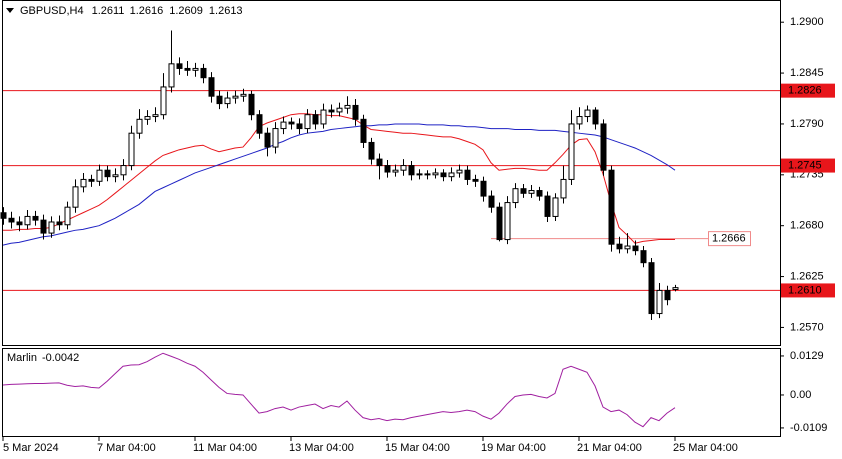 The height and width of the screenshot is (459, 842). What do you see at coordinates (147, 11) in the screenshot?
I see `last-high: 1.2616` at bounding box center [147, 11].